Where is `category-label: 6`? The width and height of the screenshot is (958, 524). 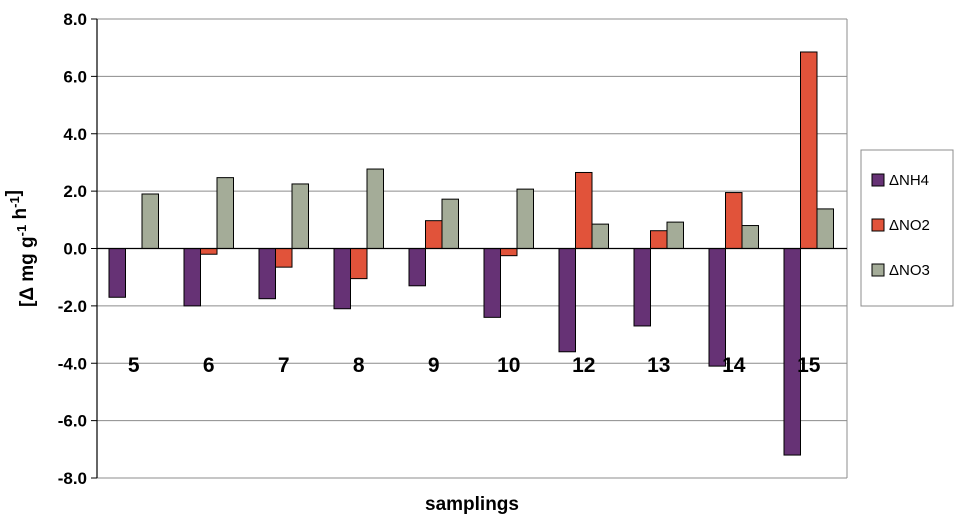 category-label: 6 is located at coordinates (209, 365).